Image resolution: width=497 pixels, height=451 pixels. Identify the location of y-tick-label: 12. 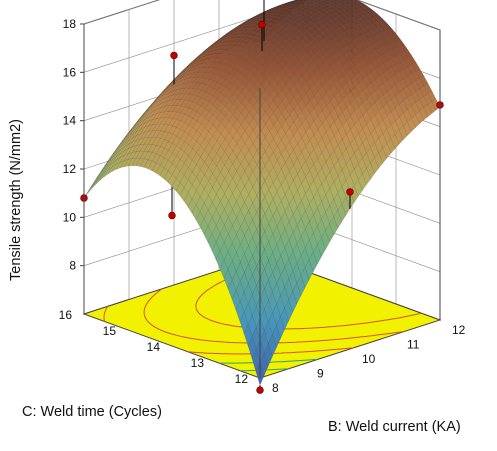
(242, 379).